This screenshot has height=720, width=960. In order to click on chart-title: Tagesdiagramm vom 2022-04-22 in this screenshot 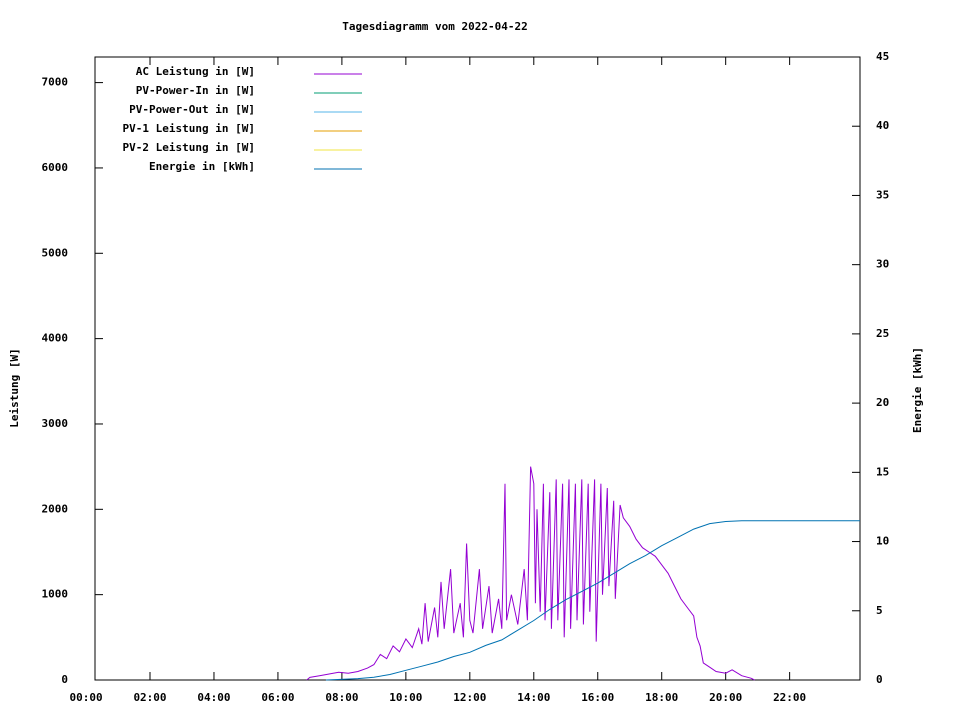, I will do `click(434, 26)`.